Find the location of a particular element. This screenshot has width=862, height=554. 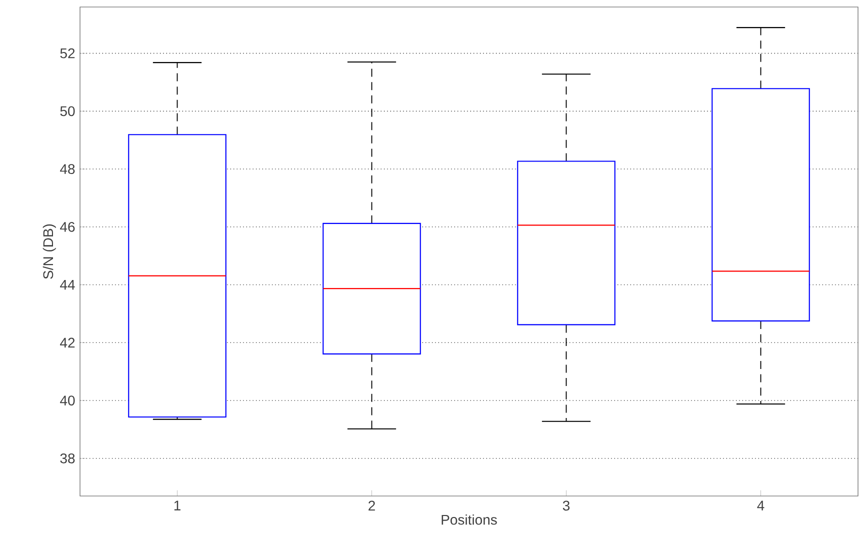

y-tick-label: 46 is located at coordinates (67, 227).